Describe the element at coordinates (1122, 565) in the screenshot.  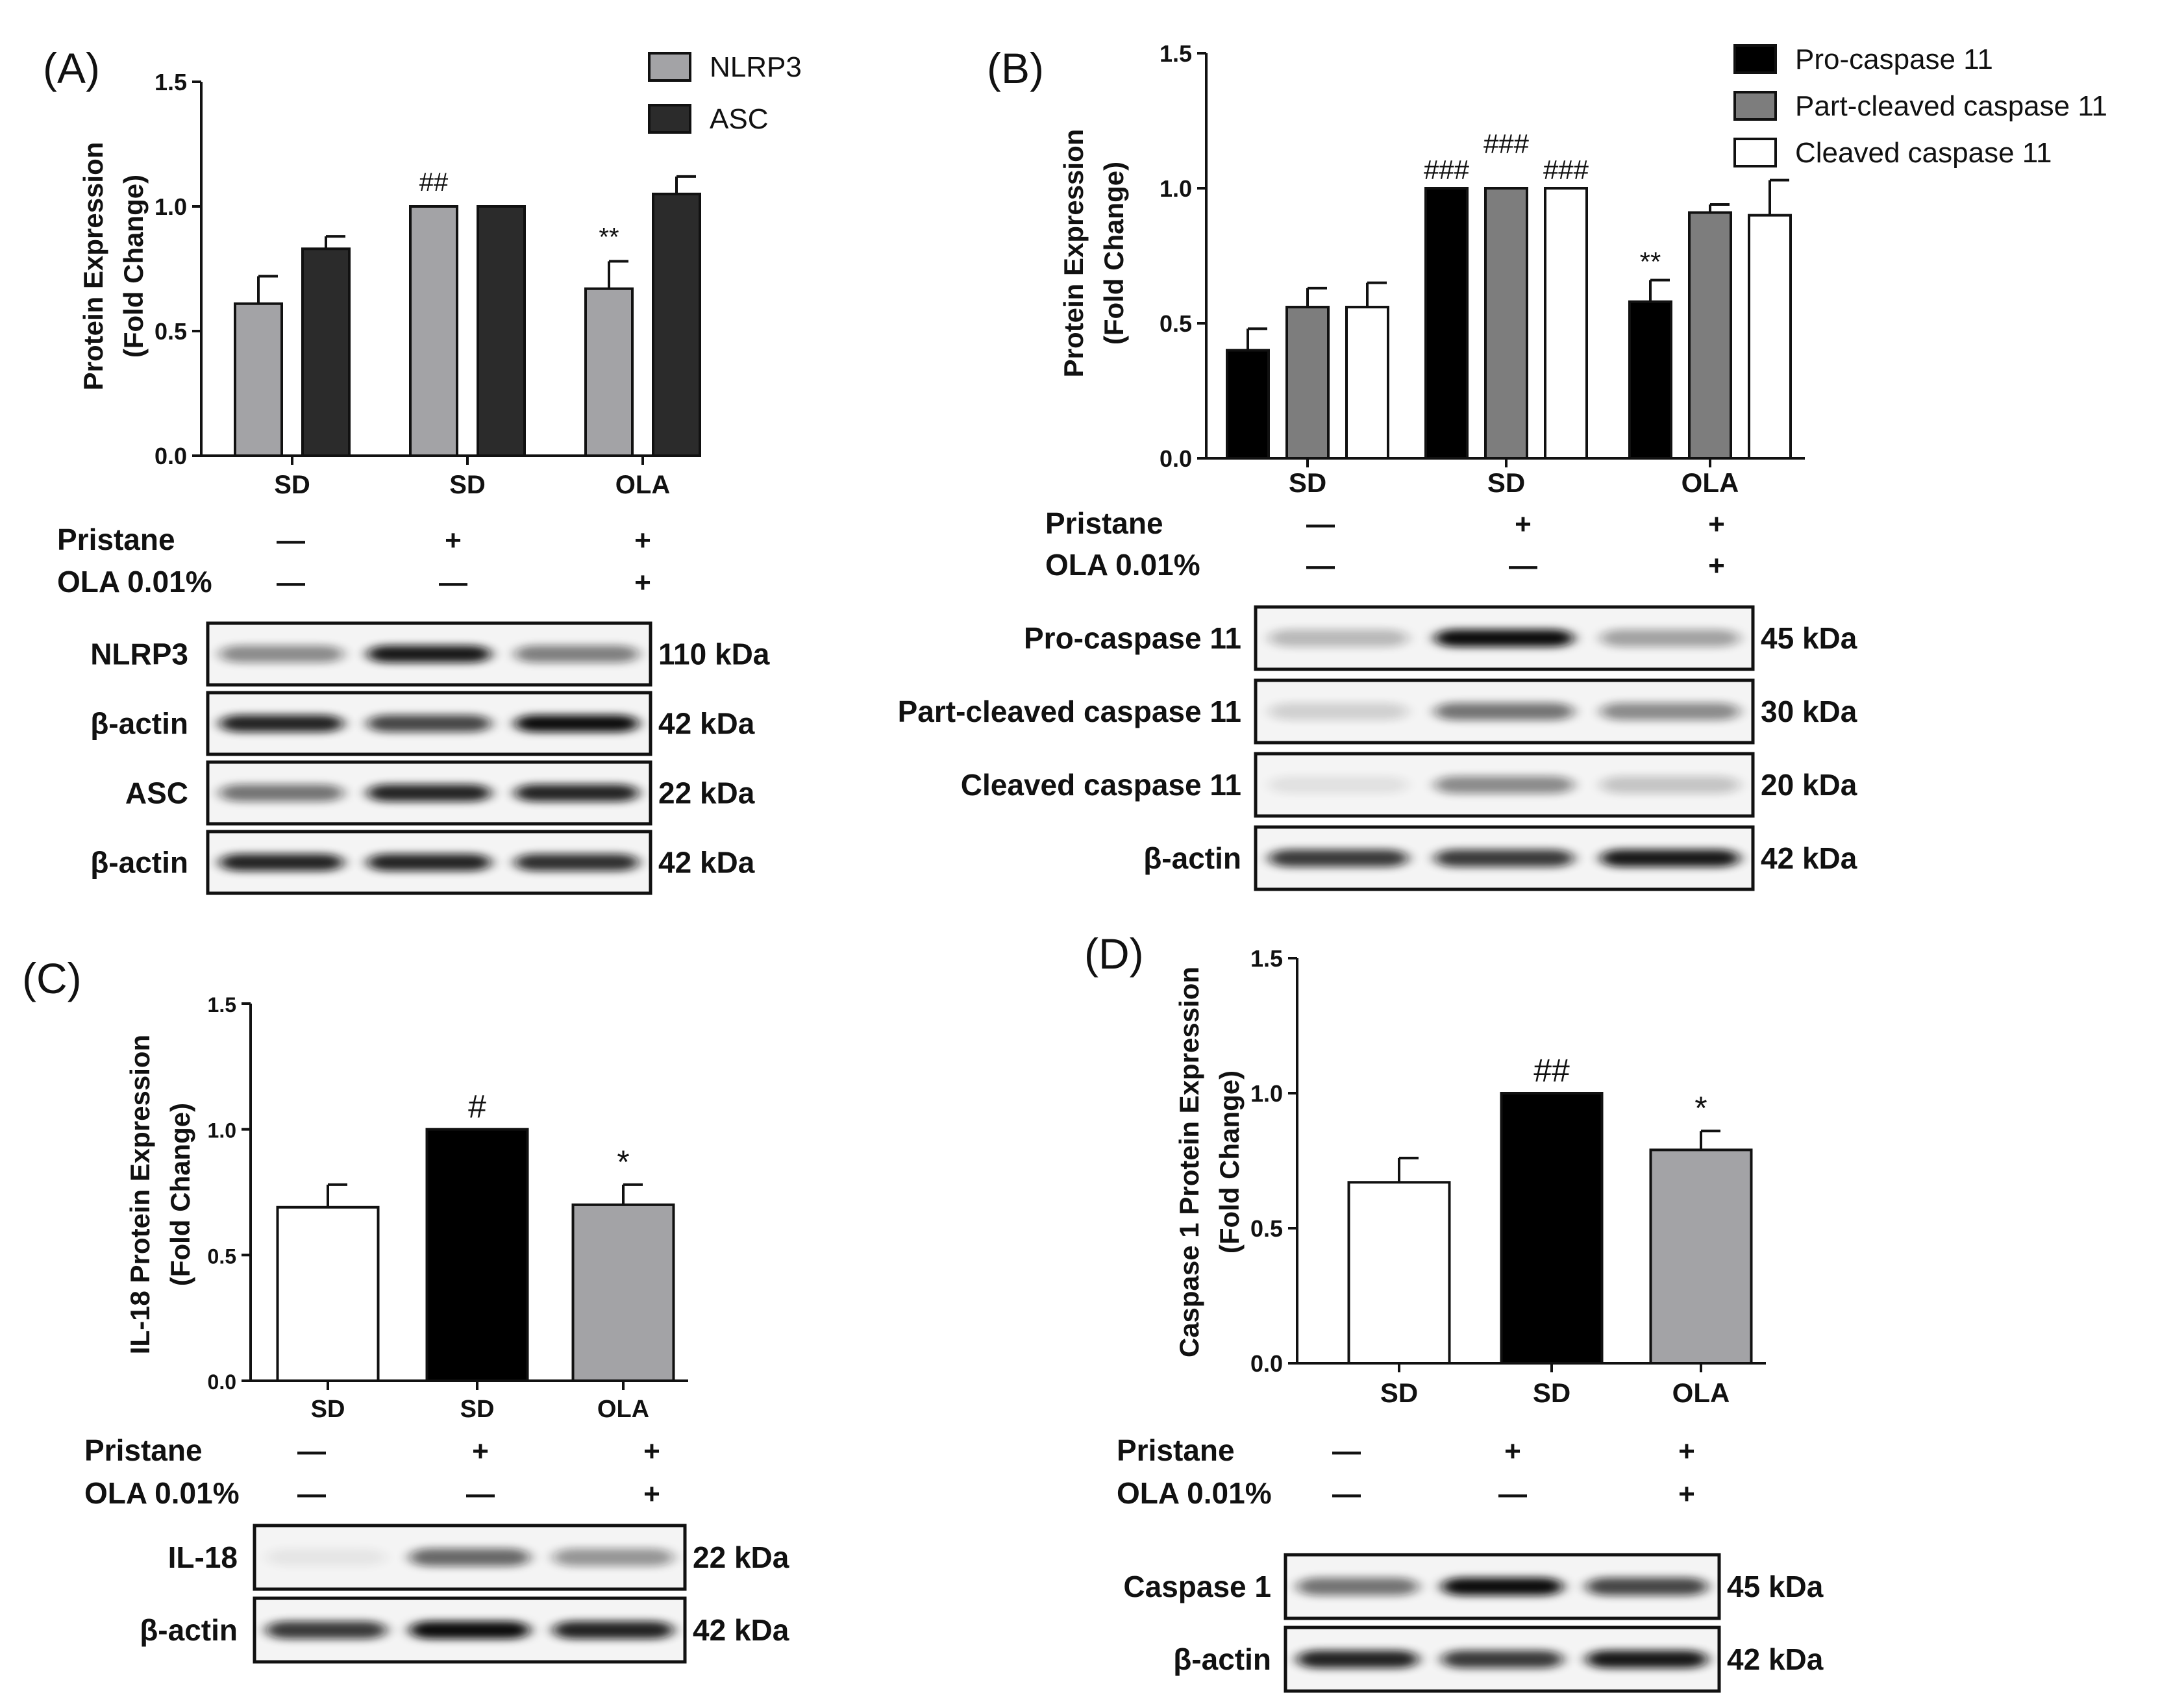
I see `panel-b-ola-label: OLA 0.01%` at that location.